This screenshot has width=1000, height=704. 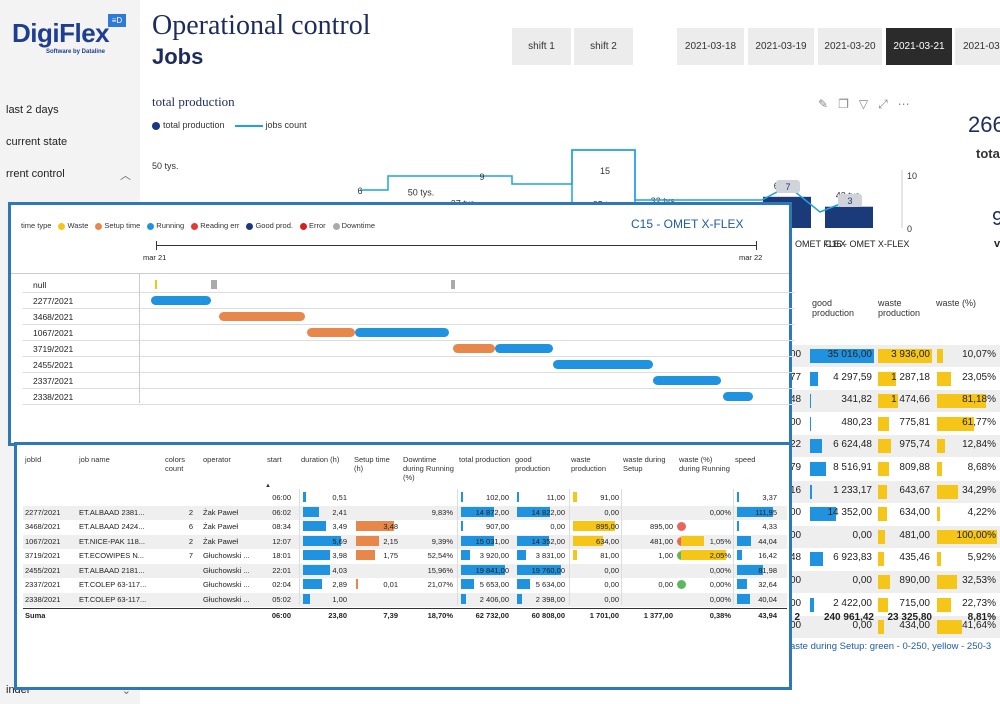 I want to click on chevron-down-icon: ⌄, so click(x=126, y=691).